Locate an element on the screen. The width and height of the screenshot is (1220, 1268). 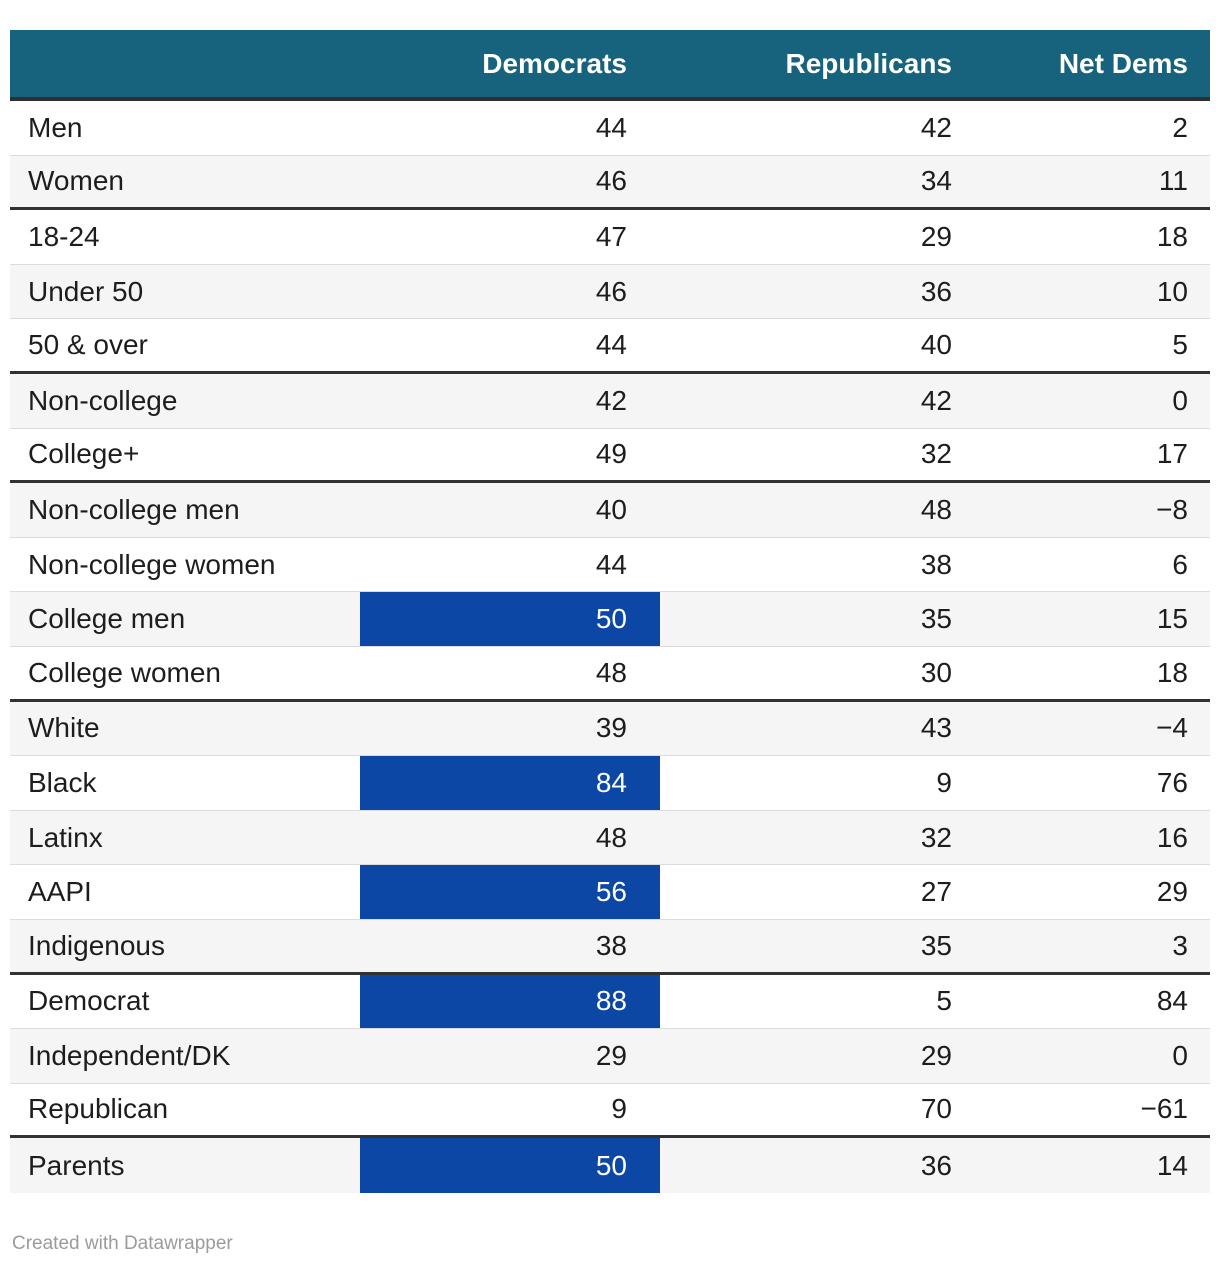
row-label: Democrat is located at coordinates (89, 1001).